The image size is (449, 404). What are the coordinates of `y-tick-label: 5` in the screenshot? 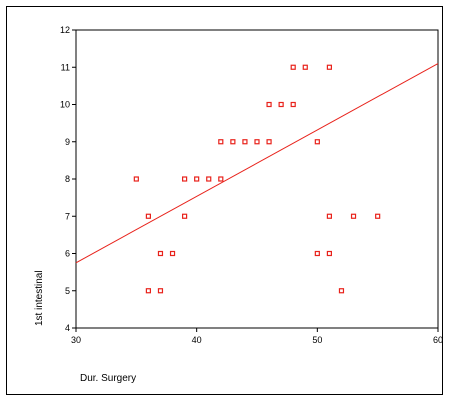 It's located at (67, 291).